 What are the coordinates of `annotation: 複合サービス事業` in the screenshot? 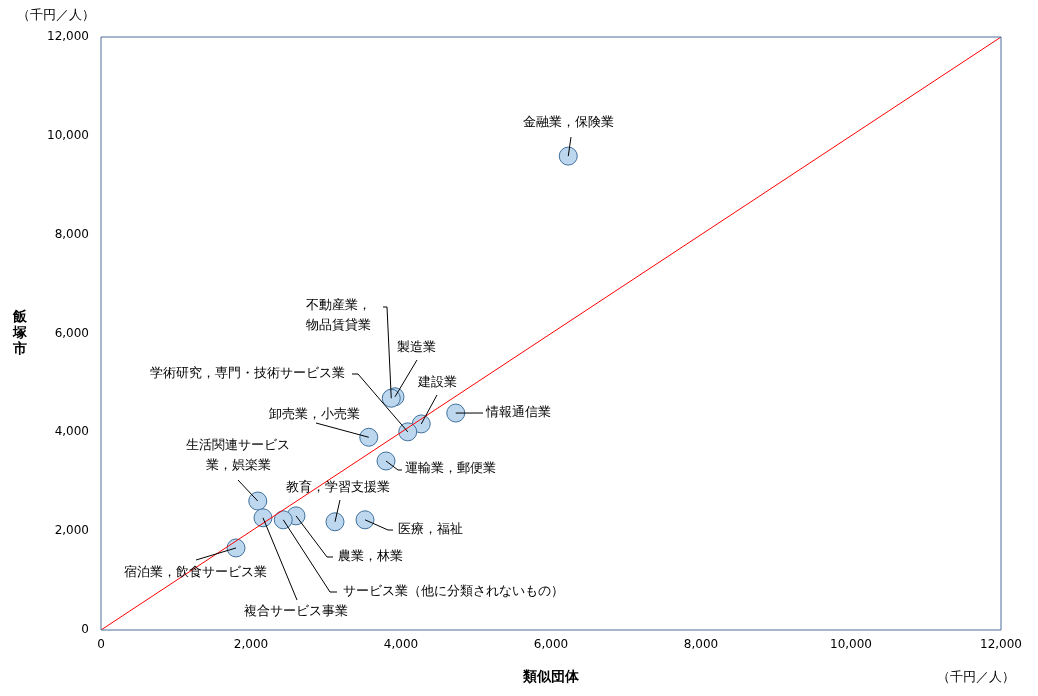 It's located at (296, 611).